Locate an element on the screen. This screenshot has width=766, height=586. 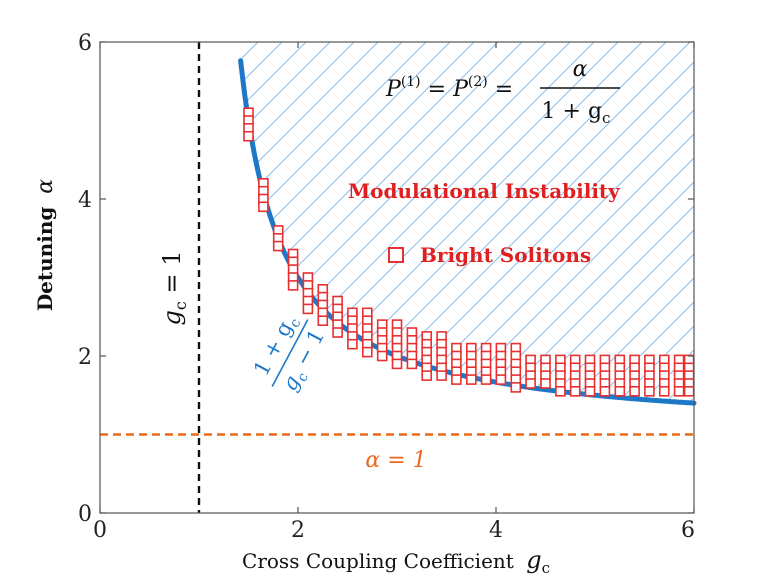
curve-label-fraction-bar is located at coordinates (290, 353).